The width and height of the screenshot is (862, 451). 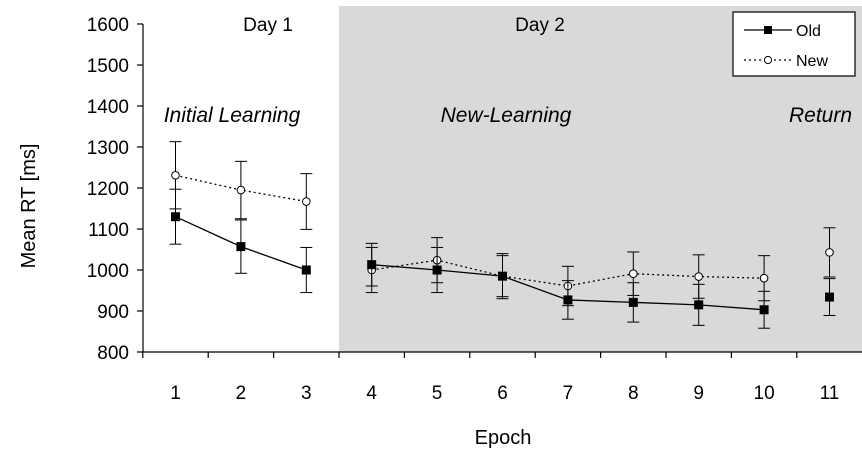 I want to click on legend-old-marker, so click(x=768, y=30).